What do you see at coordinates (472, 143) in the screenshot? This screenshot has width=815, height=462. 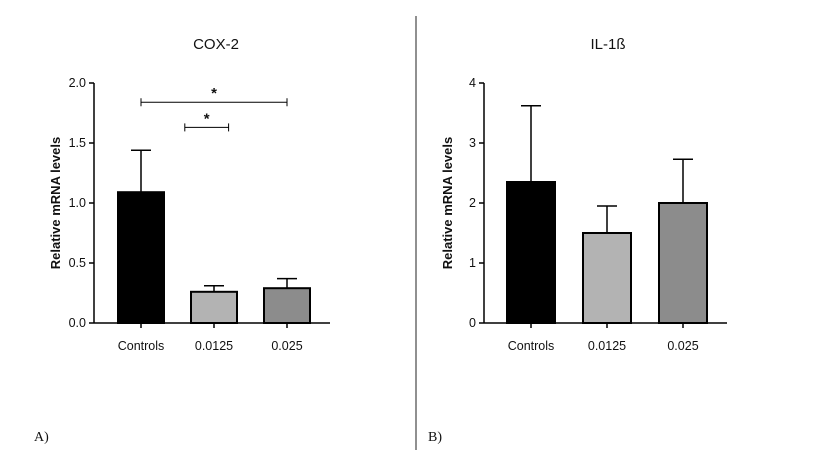 I see `y-tick-label: 3` at bounding box center [472, 143].